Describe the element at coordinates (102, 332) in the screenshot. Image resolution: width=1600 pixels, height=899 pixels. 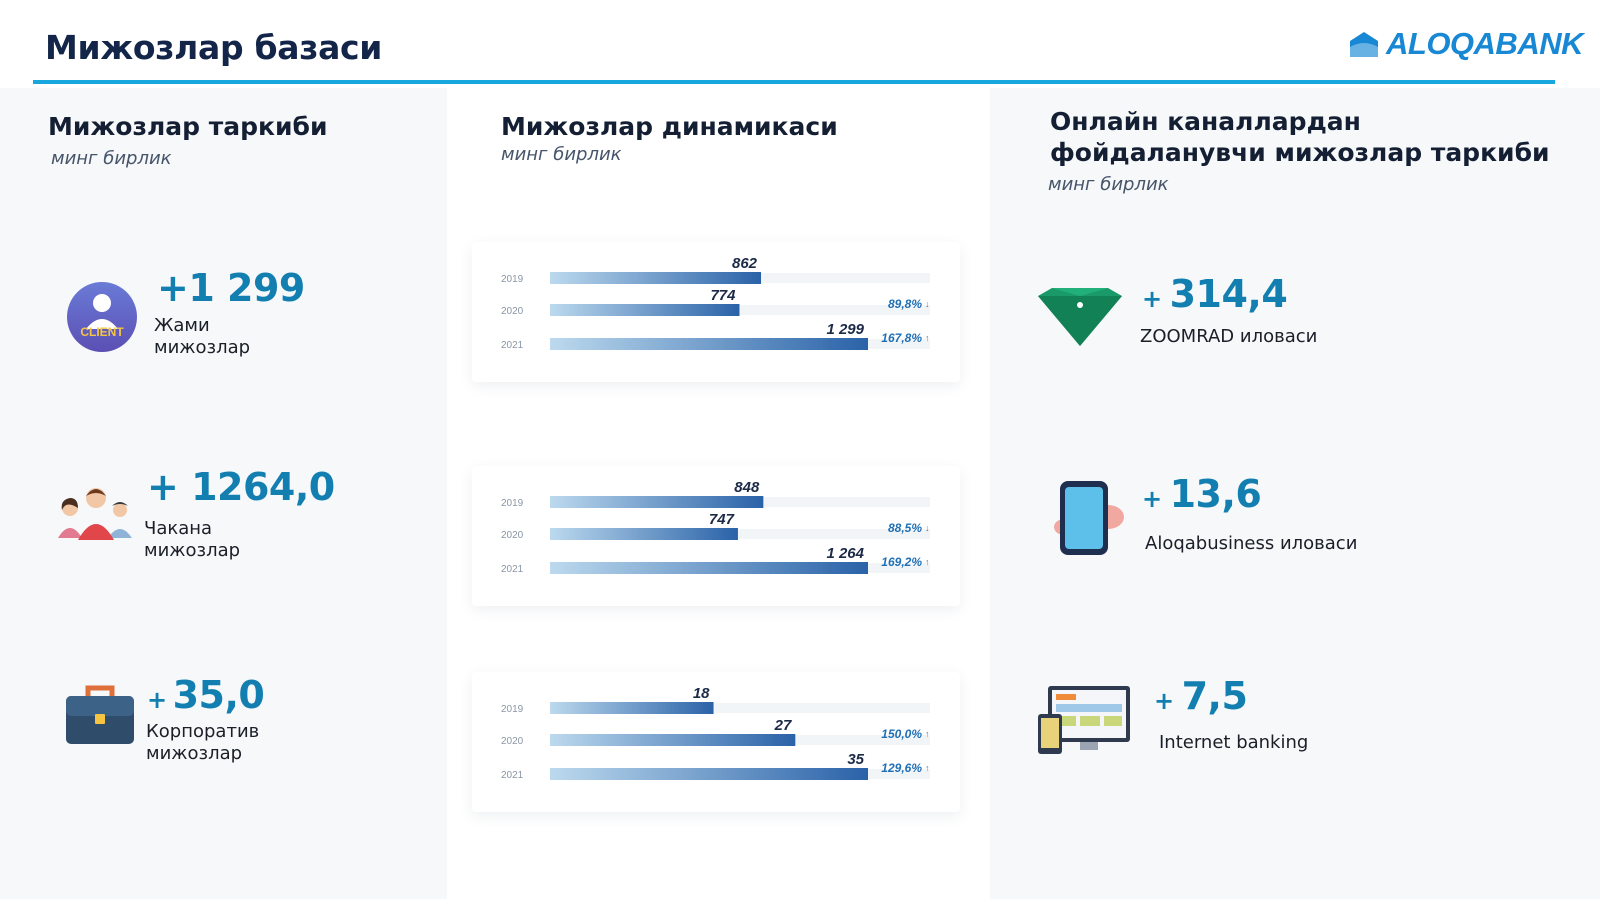
I see `client-icon-text: CLIENT` at that location.